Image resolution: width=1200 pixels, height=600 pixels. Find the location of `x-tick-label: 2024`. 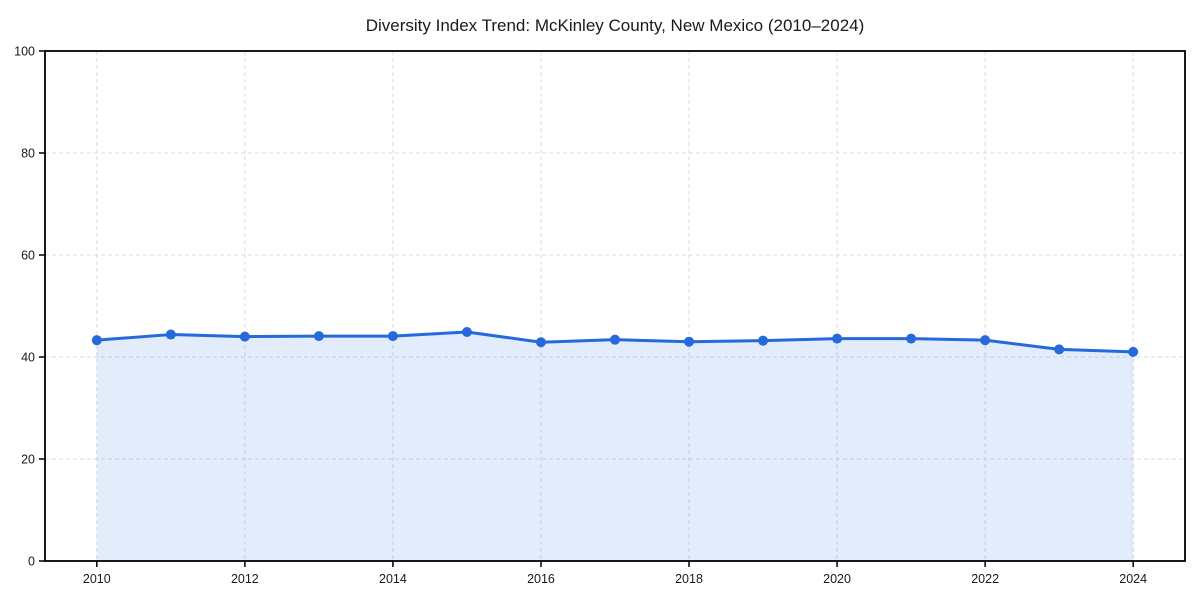

x-tick-label: 2024 is located at coordinates (1133, 579).